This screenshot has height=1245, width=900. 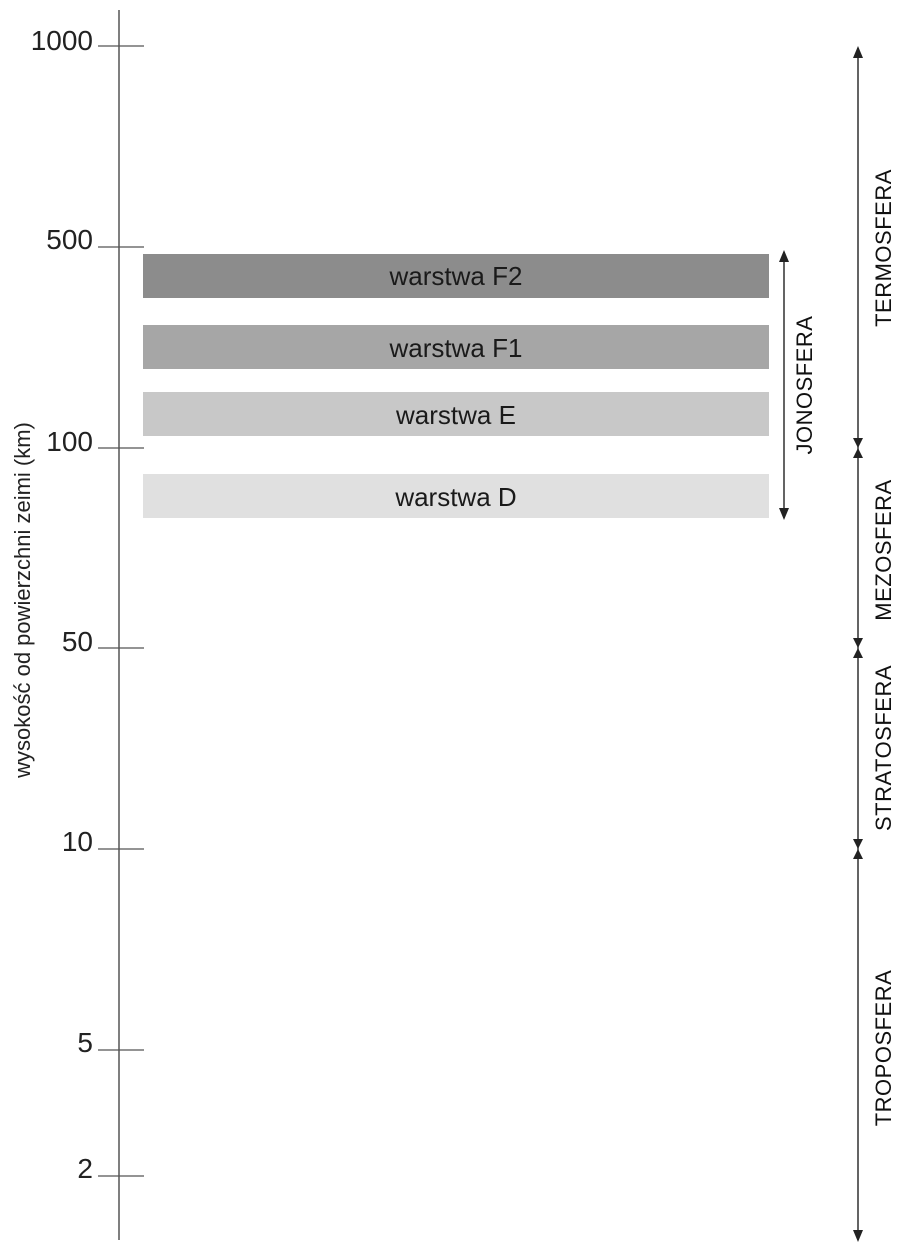 I want to click on region-label-termosfera: TERMOSFERA, so click(x=883, y=248).